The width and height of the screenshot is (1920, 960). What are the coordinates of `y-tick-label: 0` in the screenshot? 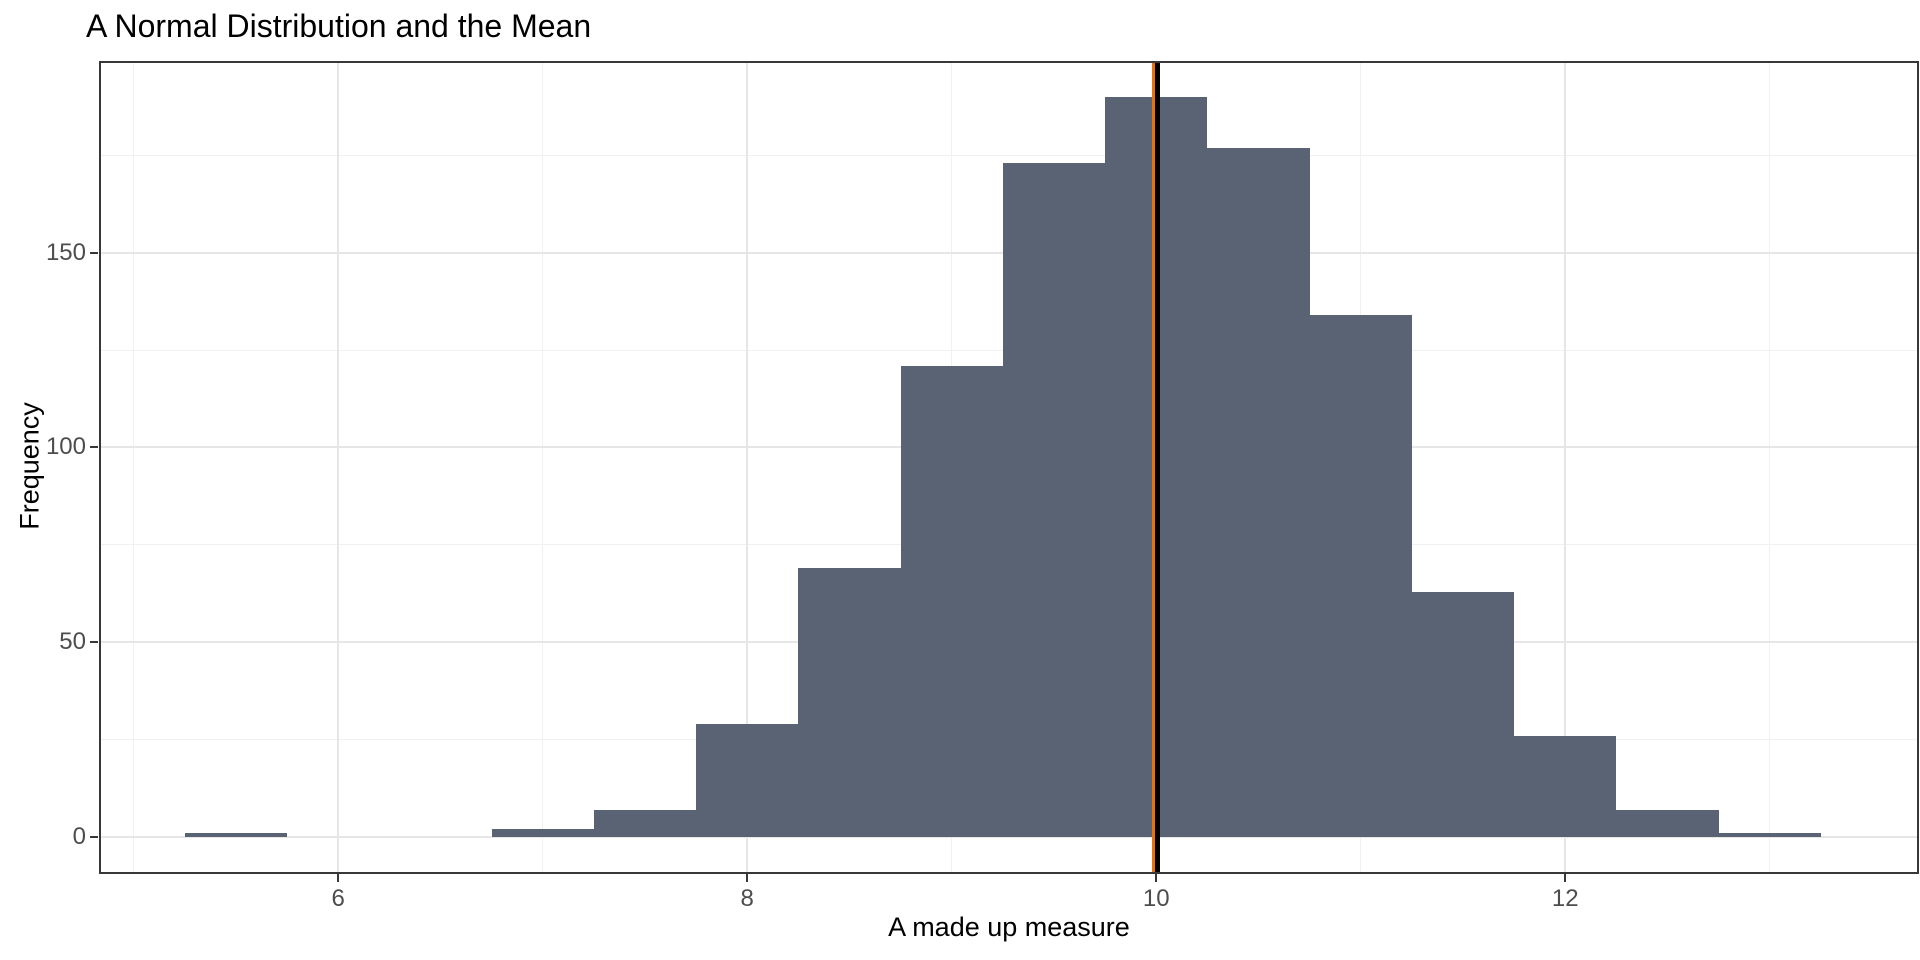 It's located at (79, 836).